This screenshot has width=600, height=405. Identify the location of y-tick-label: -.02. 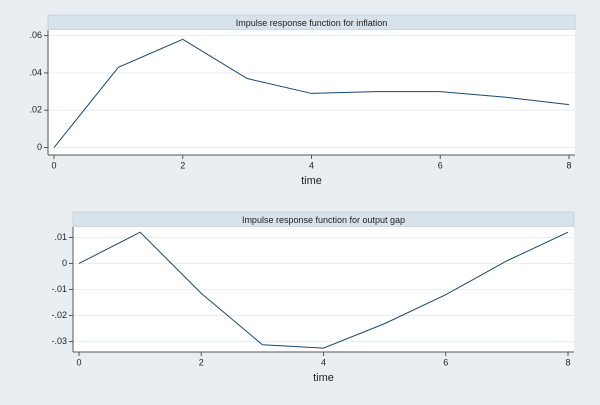
(59, 315).